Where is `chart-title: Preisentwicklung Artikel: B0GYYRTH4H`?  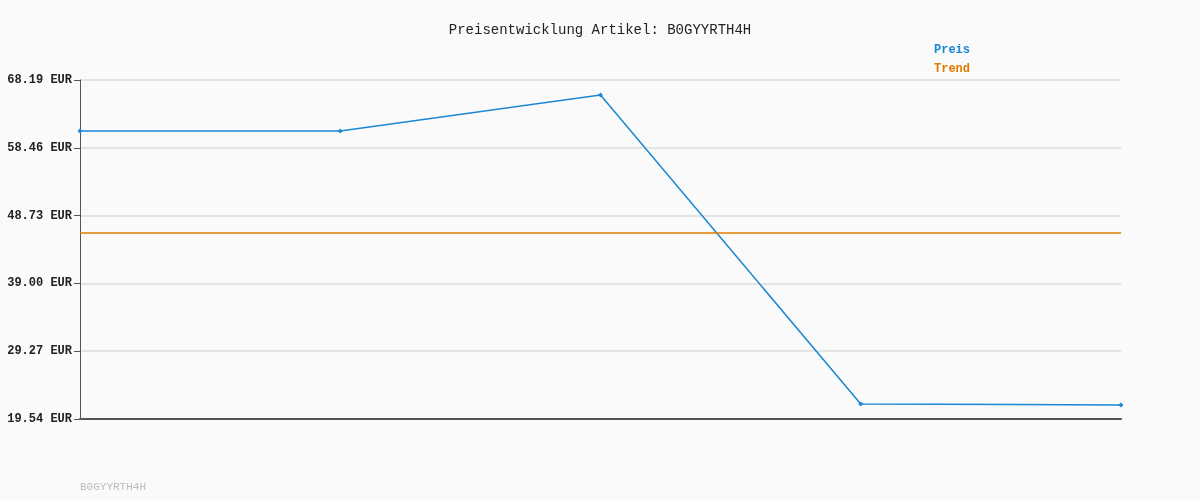 chart-title: Preisentwicklung Artikel: B0GYYRTH4H is located at coordinates (600, 30).